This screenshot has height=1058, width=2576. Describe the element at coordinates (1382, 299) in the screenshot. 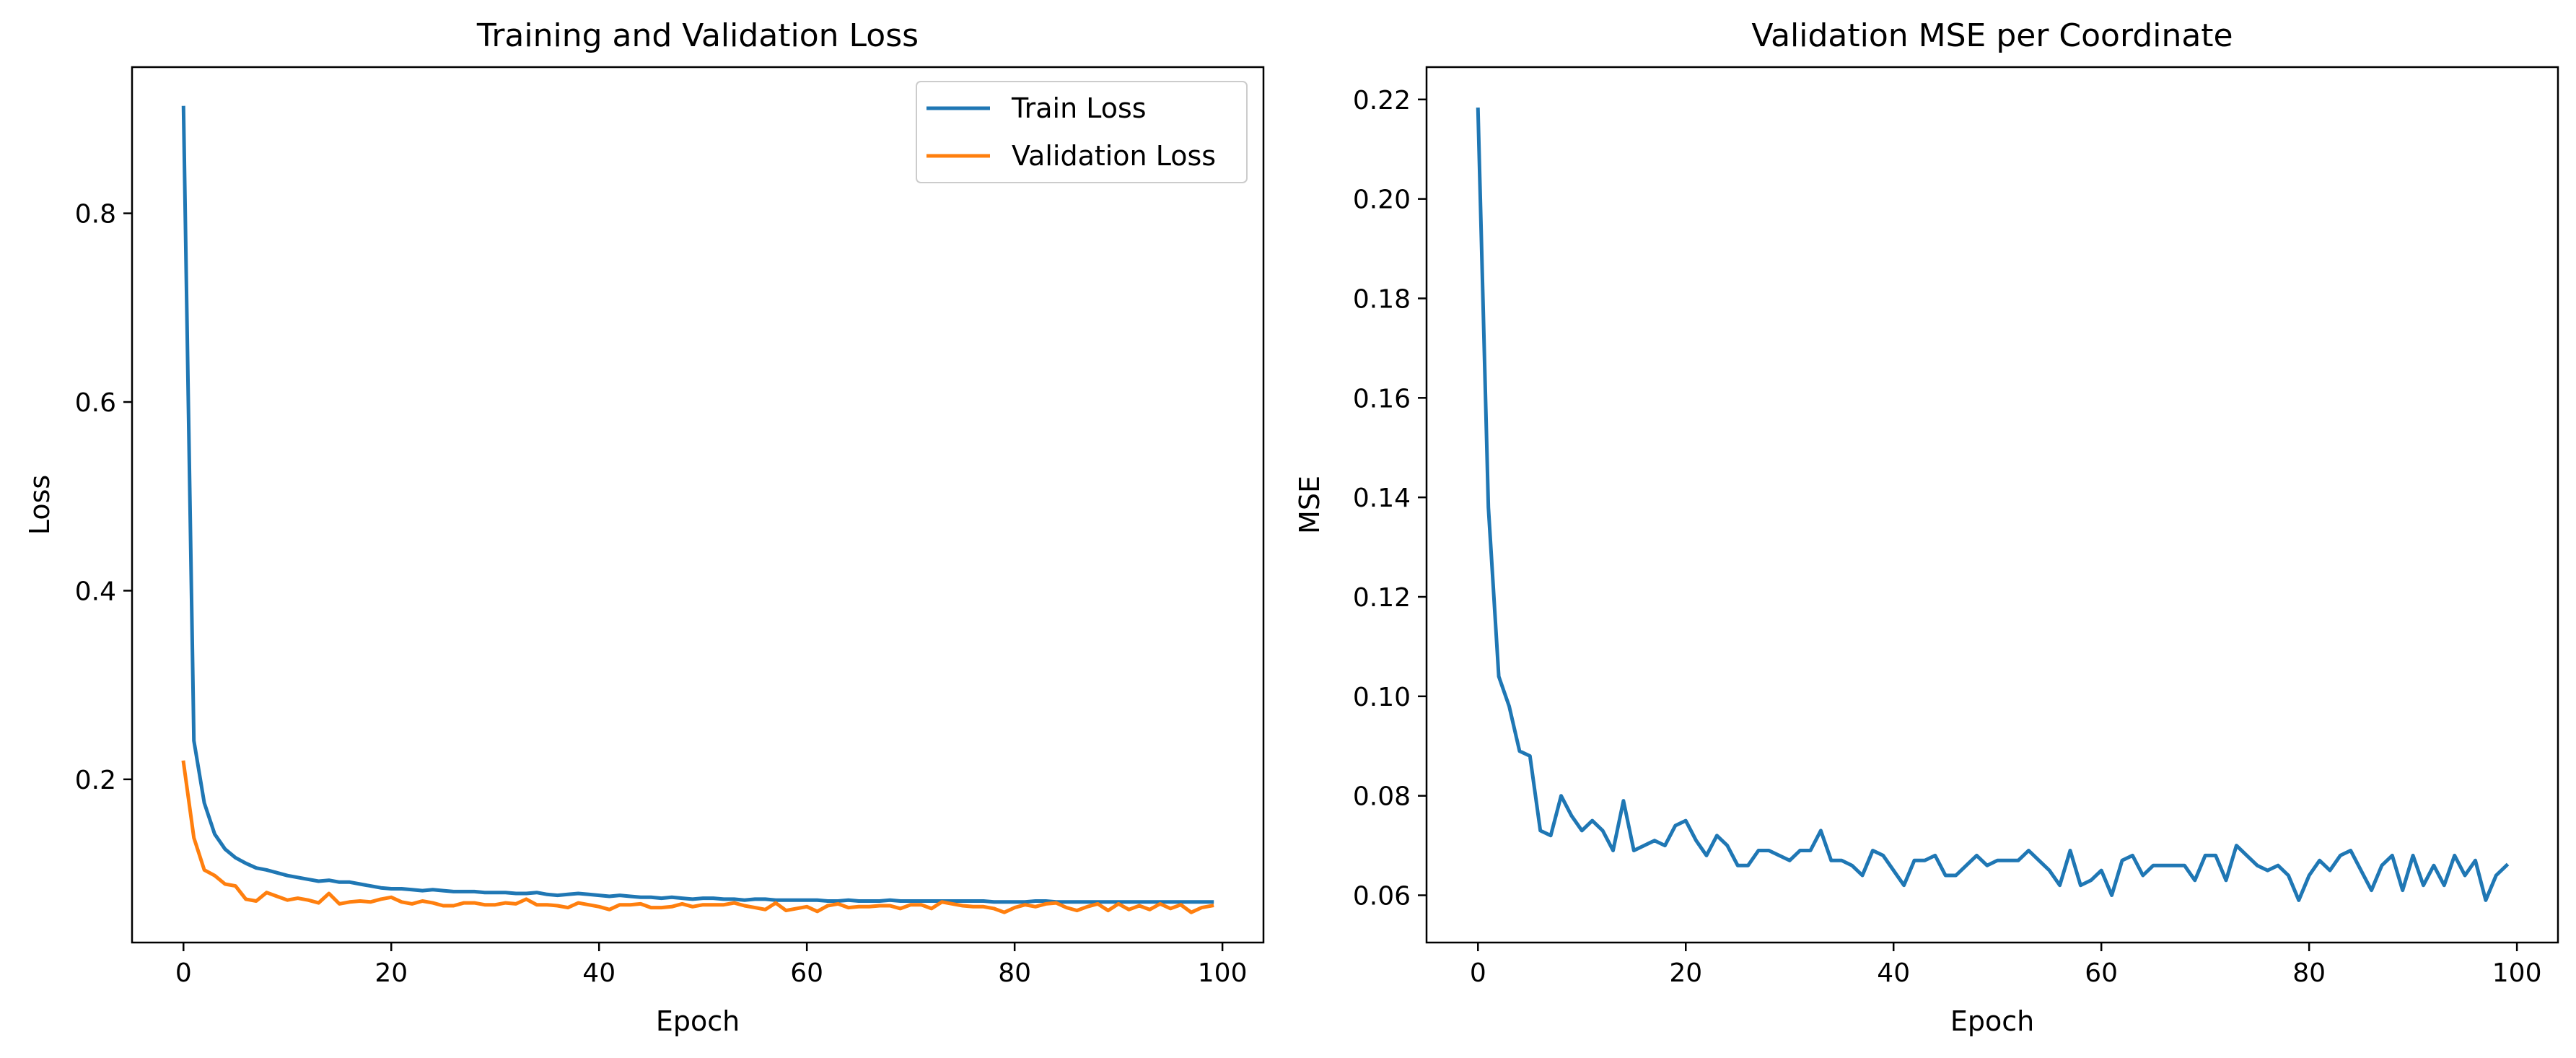

I see `y-tick-label: 0.18` at that location.